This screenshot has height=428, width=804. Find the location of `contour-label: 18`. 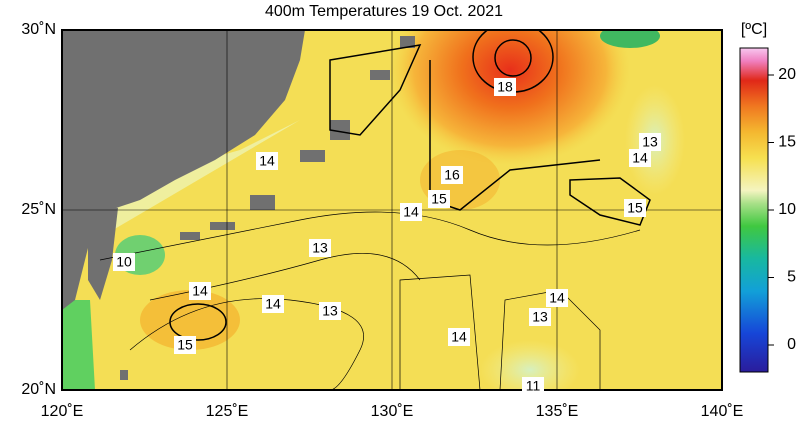

contour-label: 18 is located at coordinates (505, 87).